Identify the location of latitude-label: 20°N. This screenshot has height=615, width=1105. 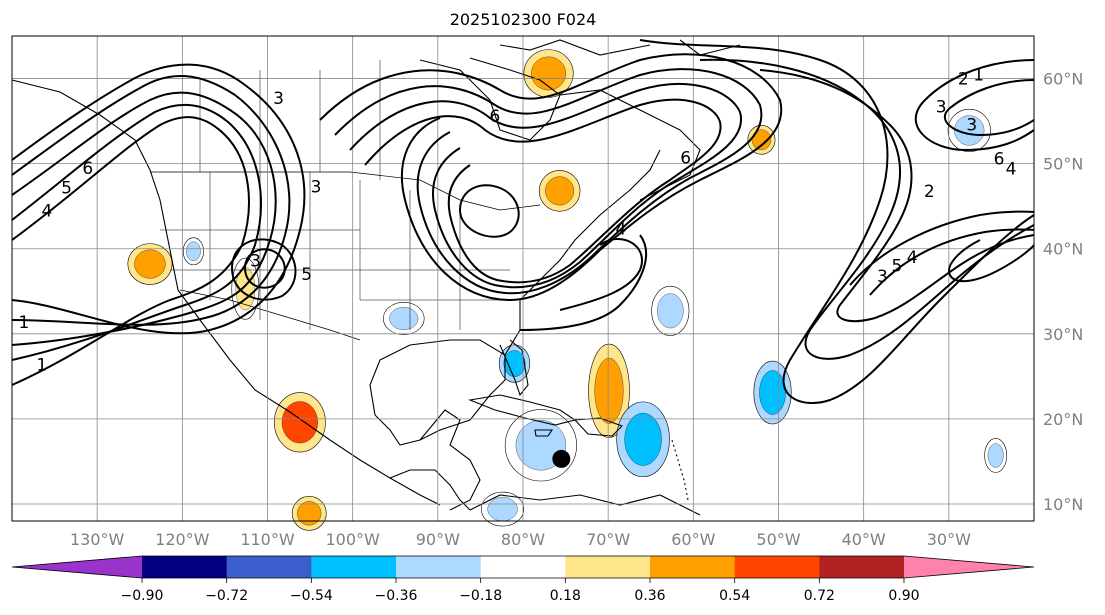
(1063, 419).